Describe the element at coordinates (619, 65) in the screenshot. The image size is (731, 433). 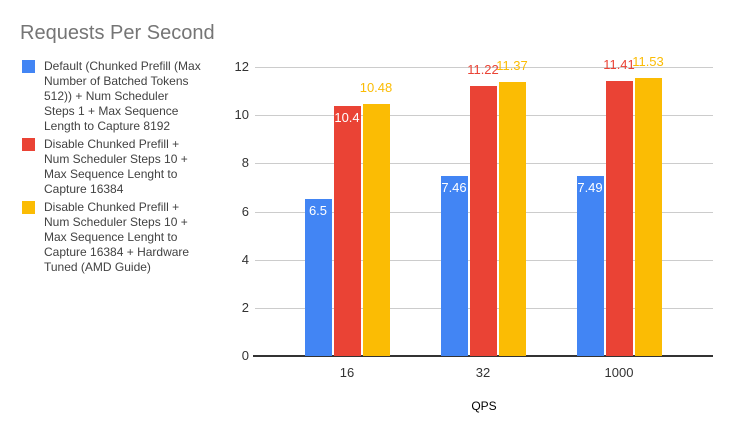
I see `bar-value-label-series2-cat1000: 11.41` at that location.